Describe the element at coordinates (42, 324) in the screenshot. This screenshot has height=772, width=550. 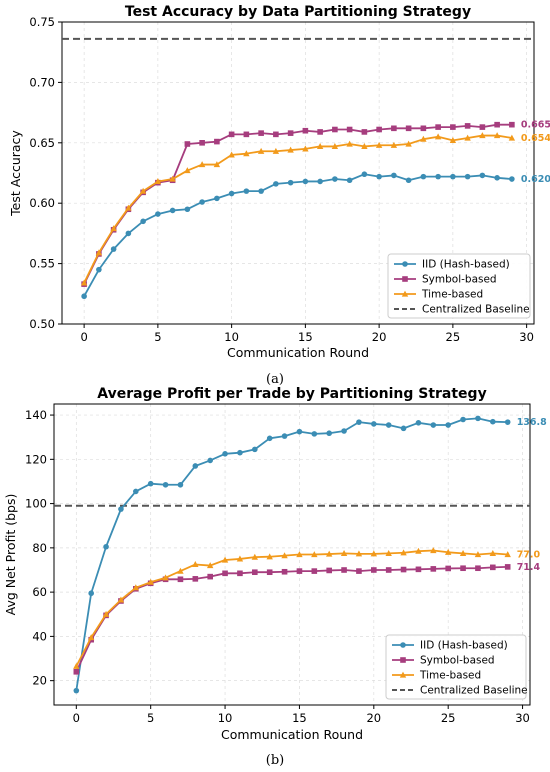
I see `y-tick-label: 0.50` at that location.